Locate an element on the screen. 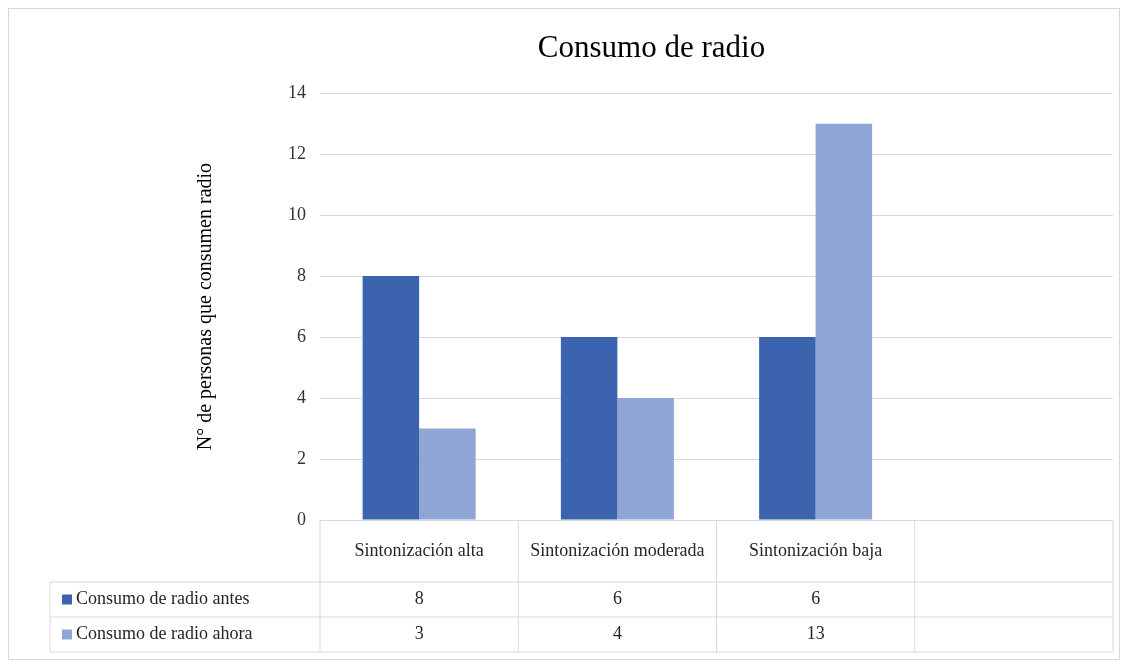  y-tick-label: 12 is located at coordinates (297, 152).